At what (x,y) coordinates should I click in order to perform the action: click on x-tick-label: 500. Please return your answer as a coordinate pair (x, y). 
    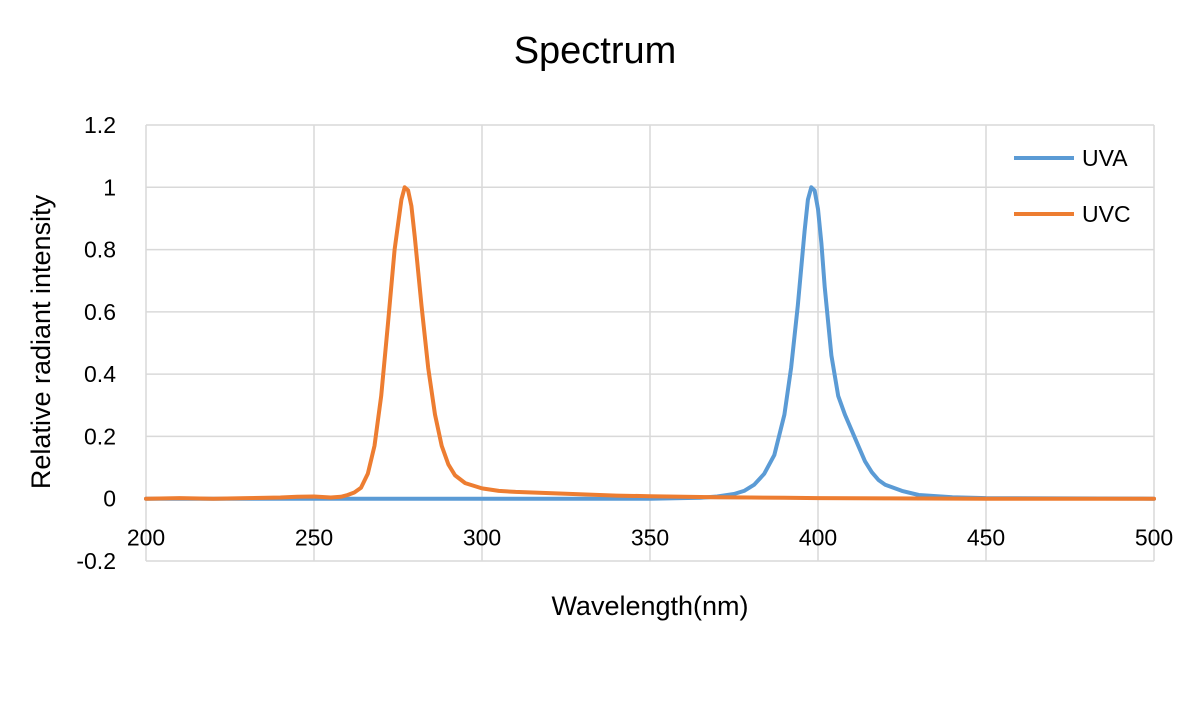
    Looking at the image, I should click on (1154, 538).